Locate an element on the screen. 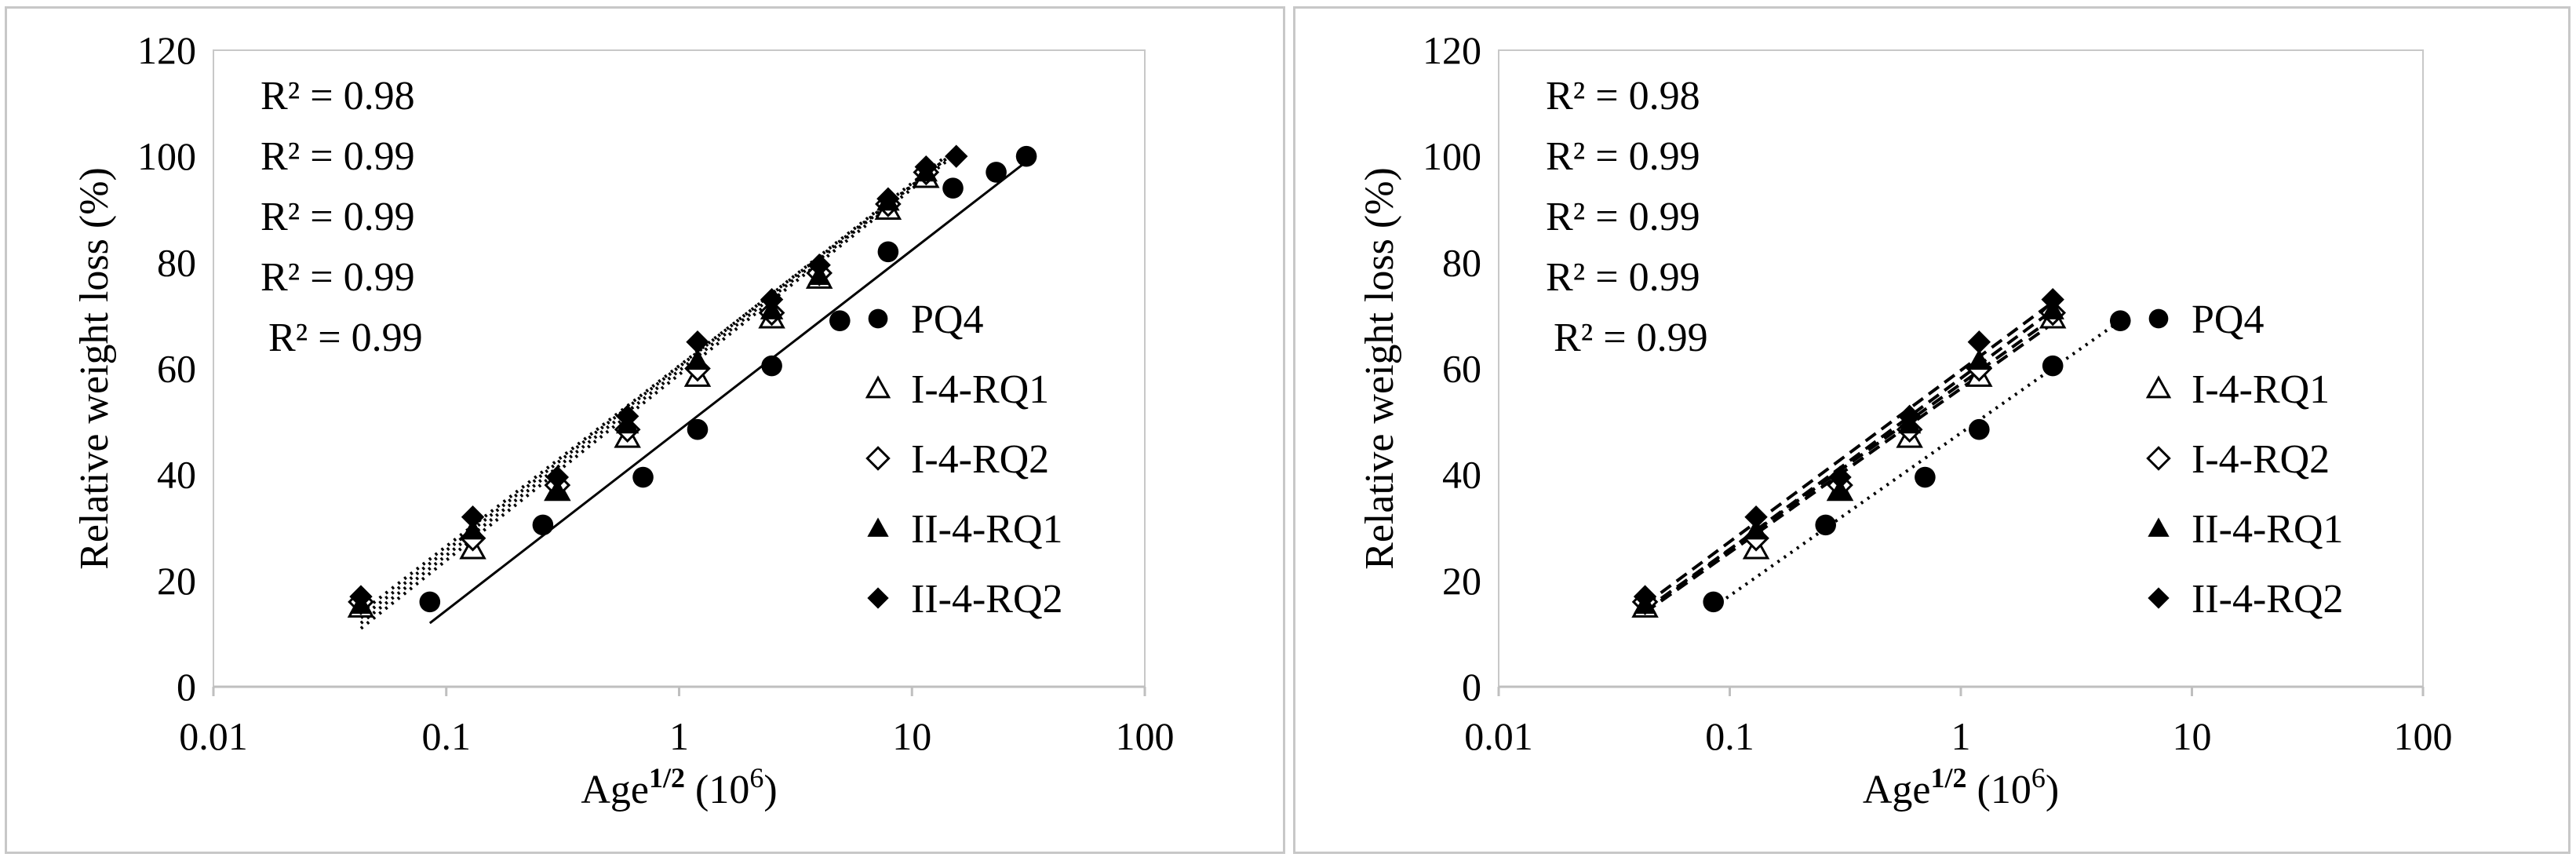 Image resolution: width=2576 pixels, height=861 pixels. chart1-y-axis-label: Relative weight loss (%) is located at coordinates (94, 368).